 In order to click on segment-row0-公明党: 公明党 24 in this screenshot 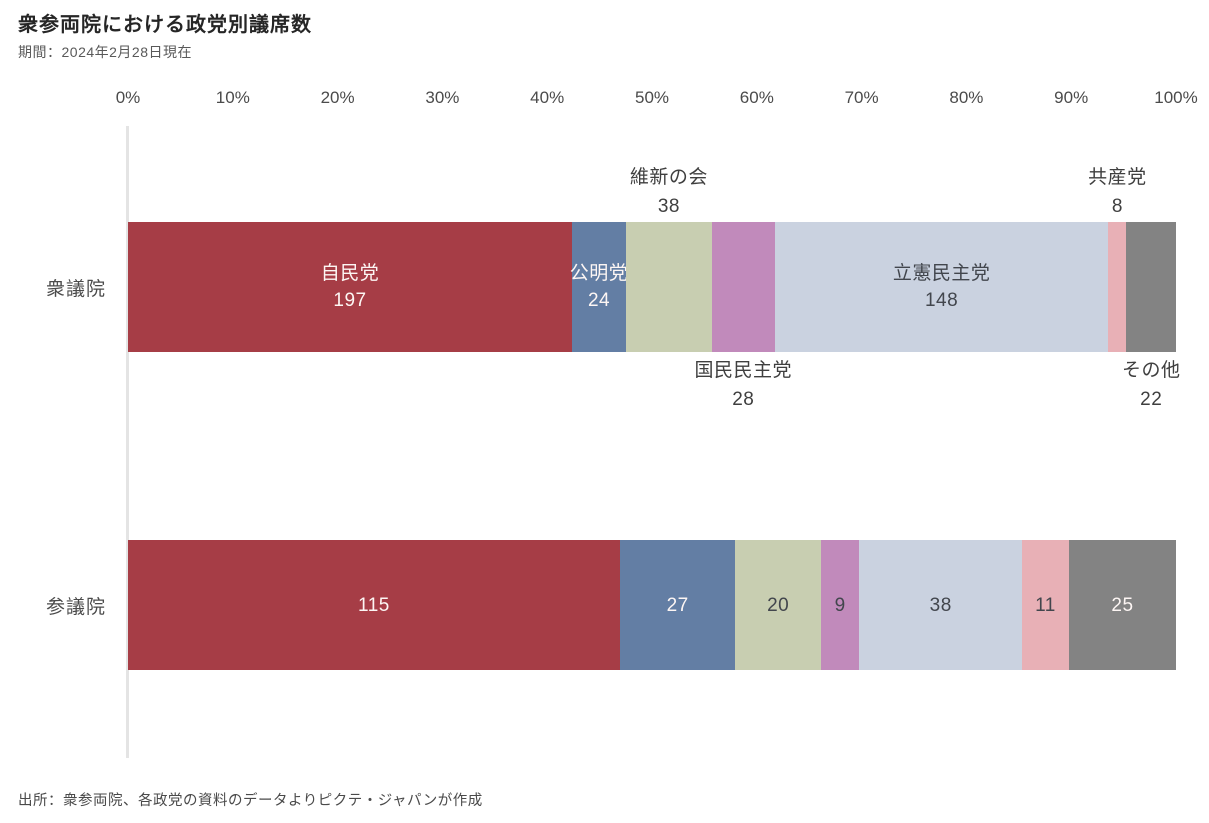, I will do `click(599, 287)`.